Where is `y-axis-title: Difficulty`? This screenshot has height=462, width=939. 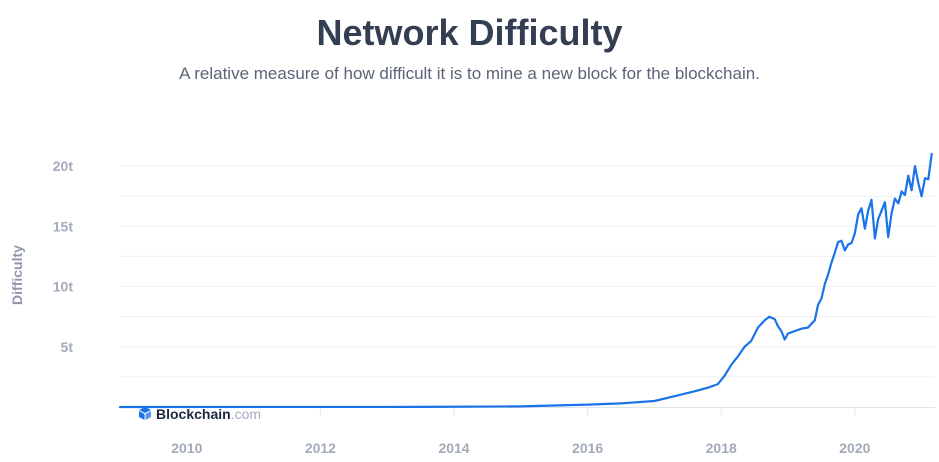
y-axis-title: Difficulty is located at coordinates (17, 275).